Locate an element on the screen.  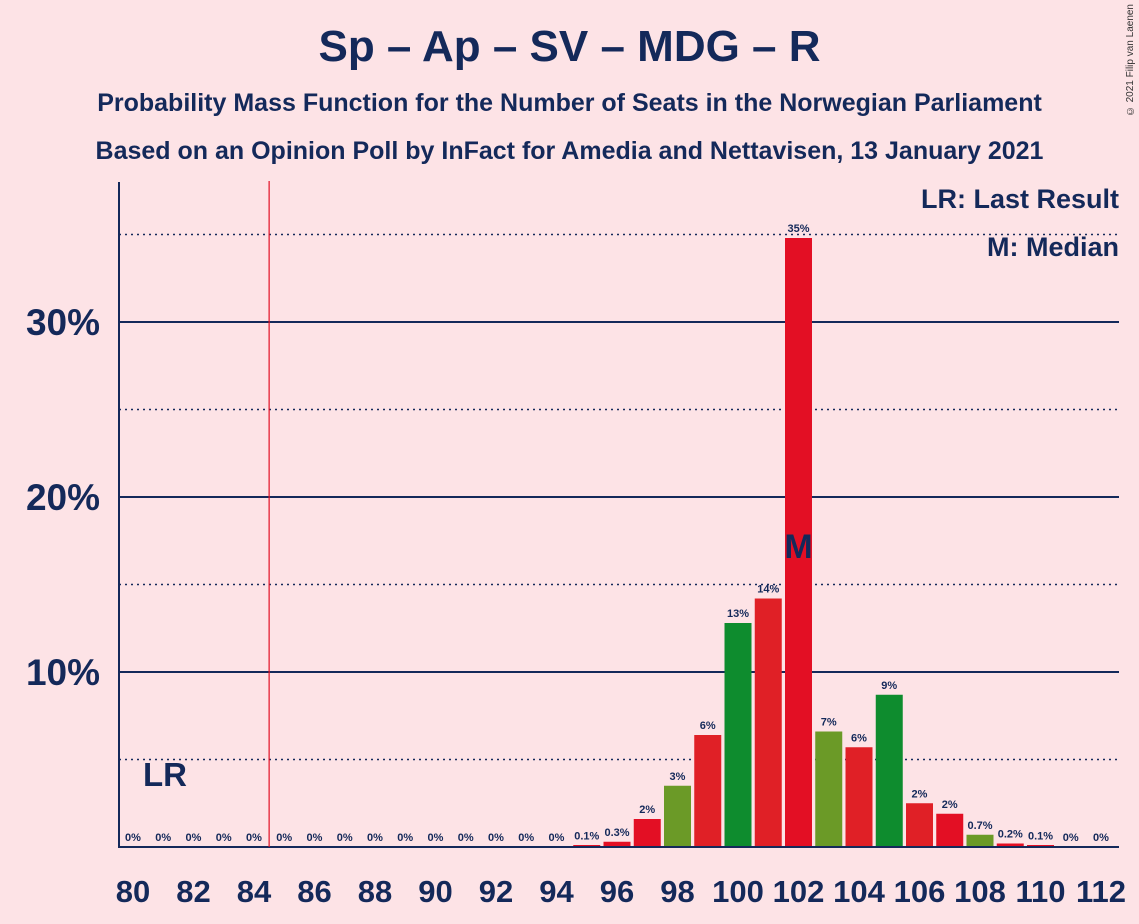
bar-value-label: 14% is located at coordinates (768, 590).